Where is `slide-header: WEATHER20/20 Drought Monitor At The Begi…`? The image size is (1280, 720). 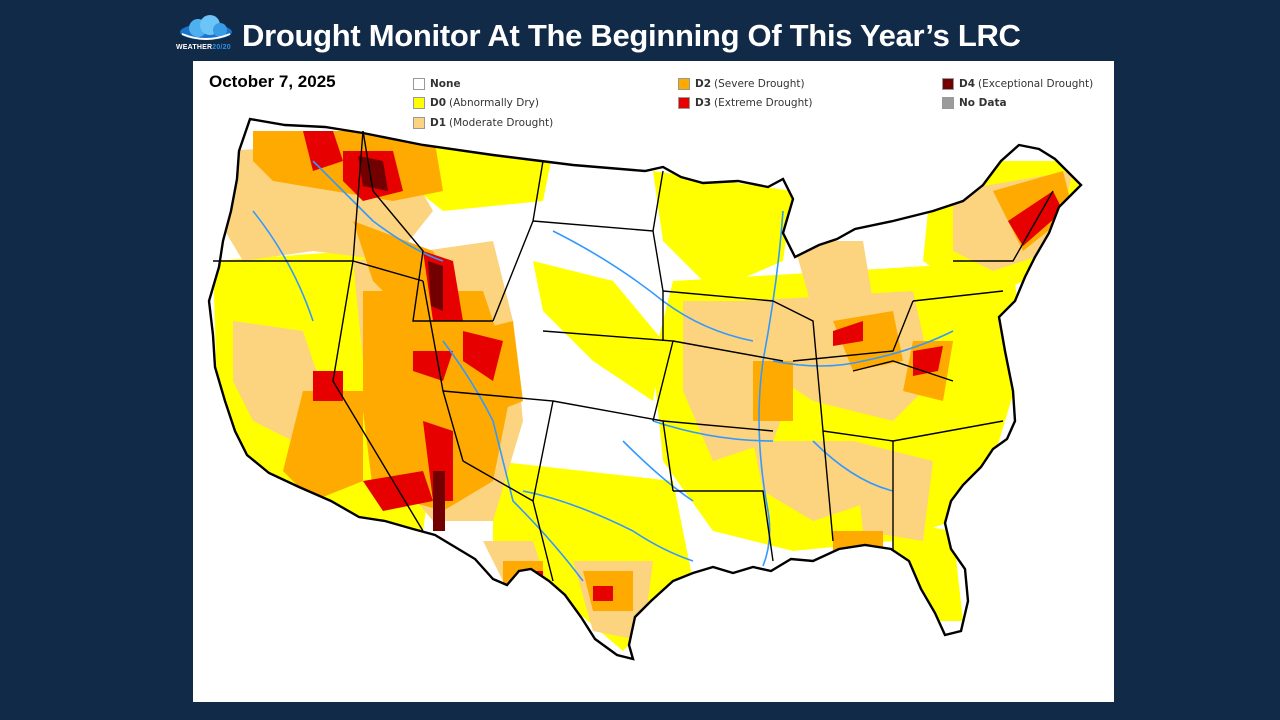
slide-header: WEATHER20/20 Drought Monitor At The Begi… is located at coordinates (640, 30).